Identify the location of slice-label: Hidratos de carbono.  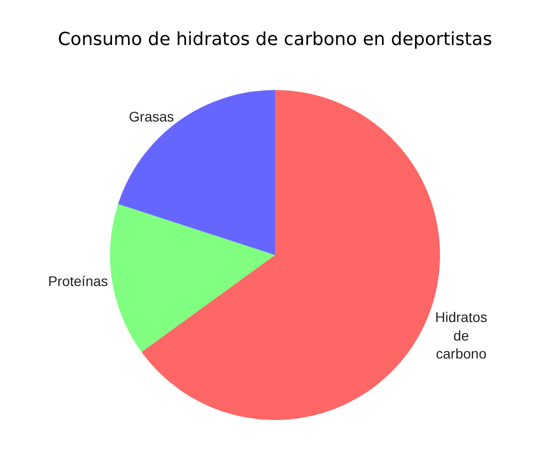
(461, 335).